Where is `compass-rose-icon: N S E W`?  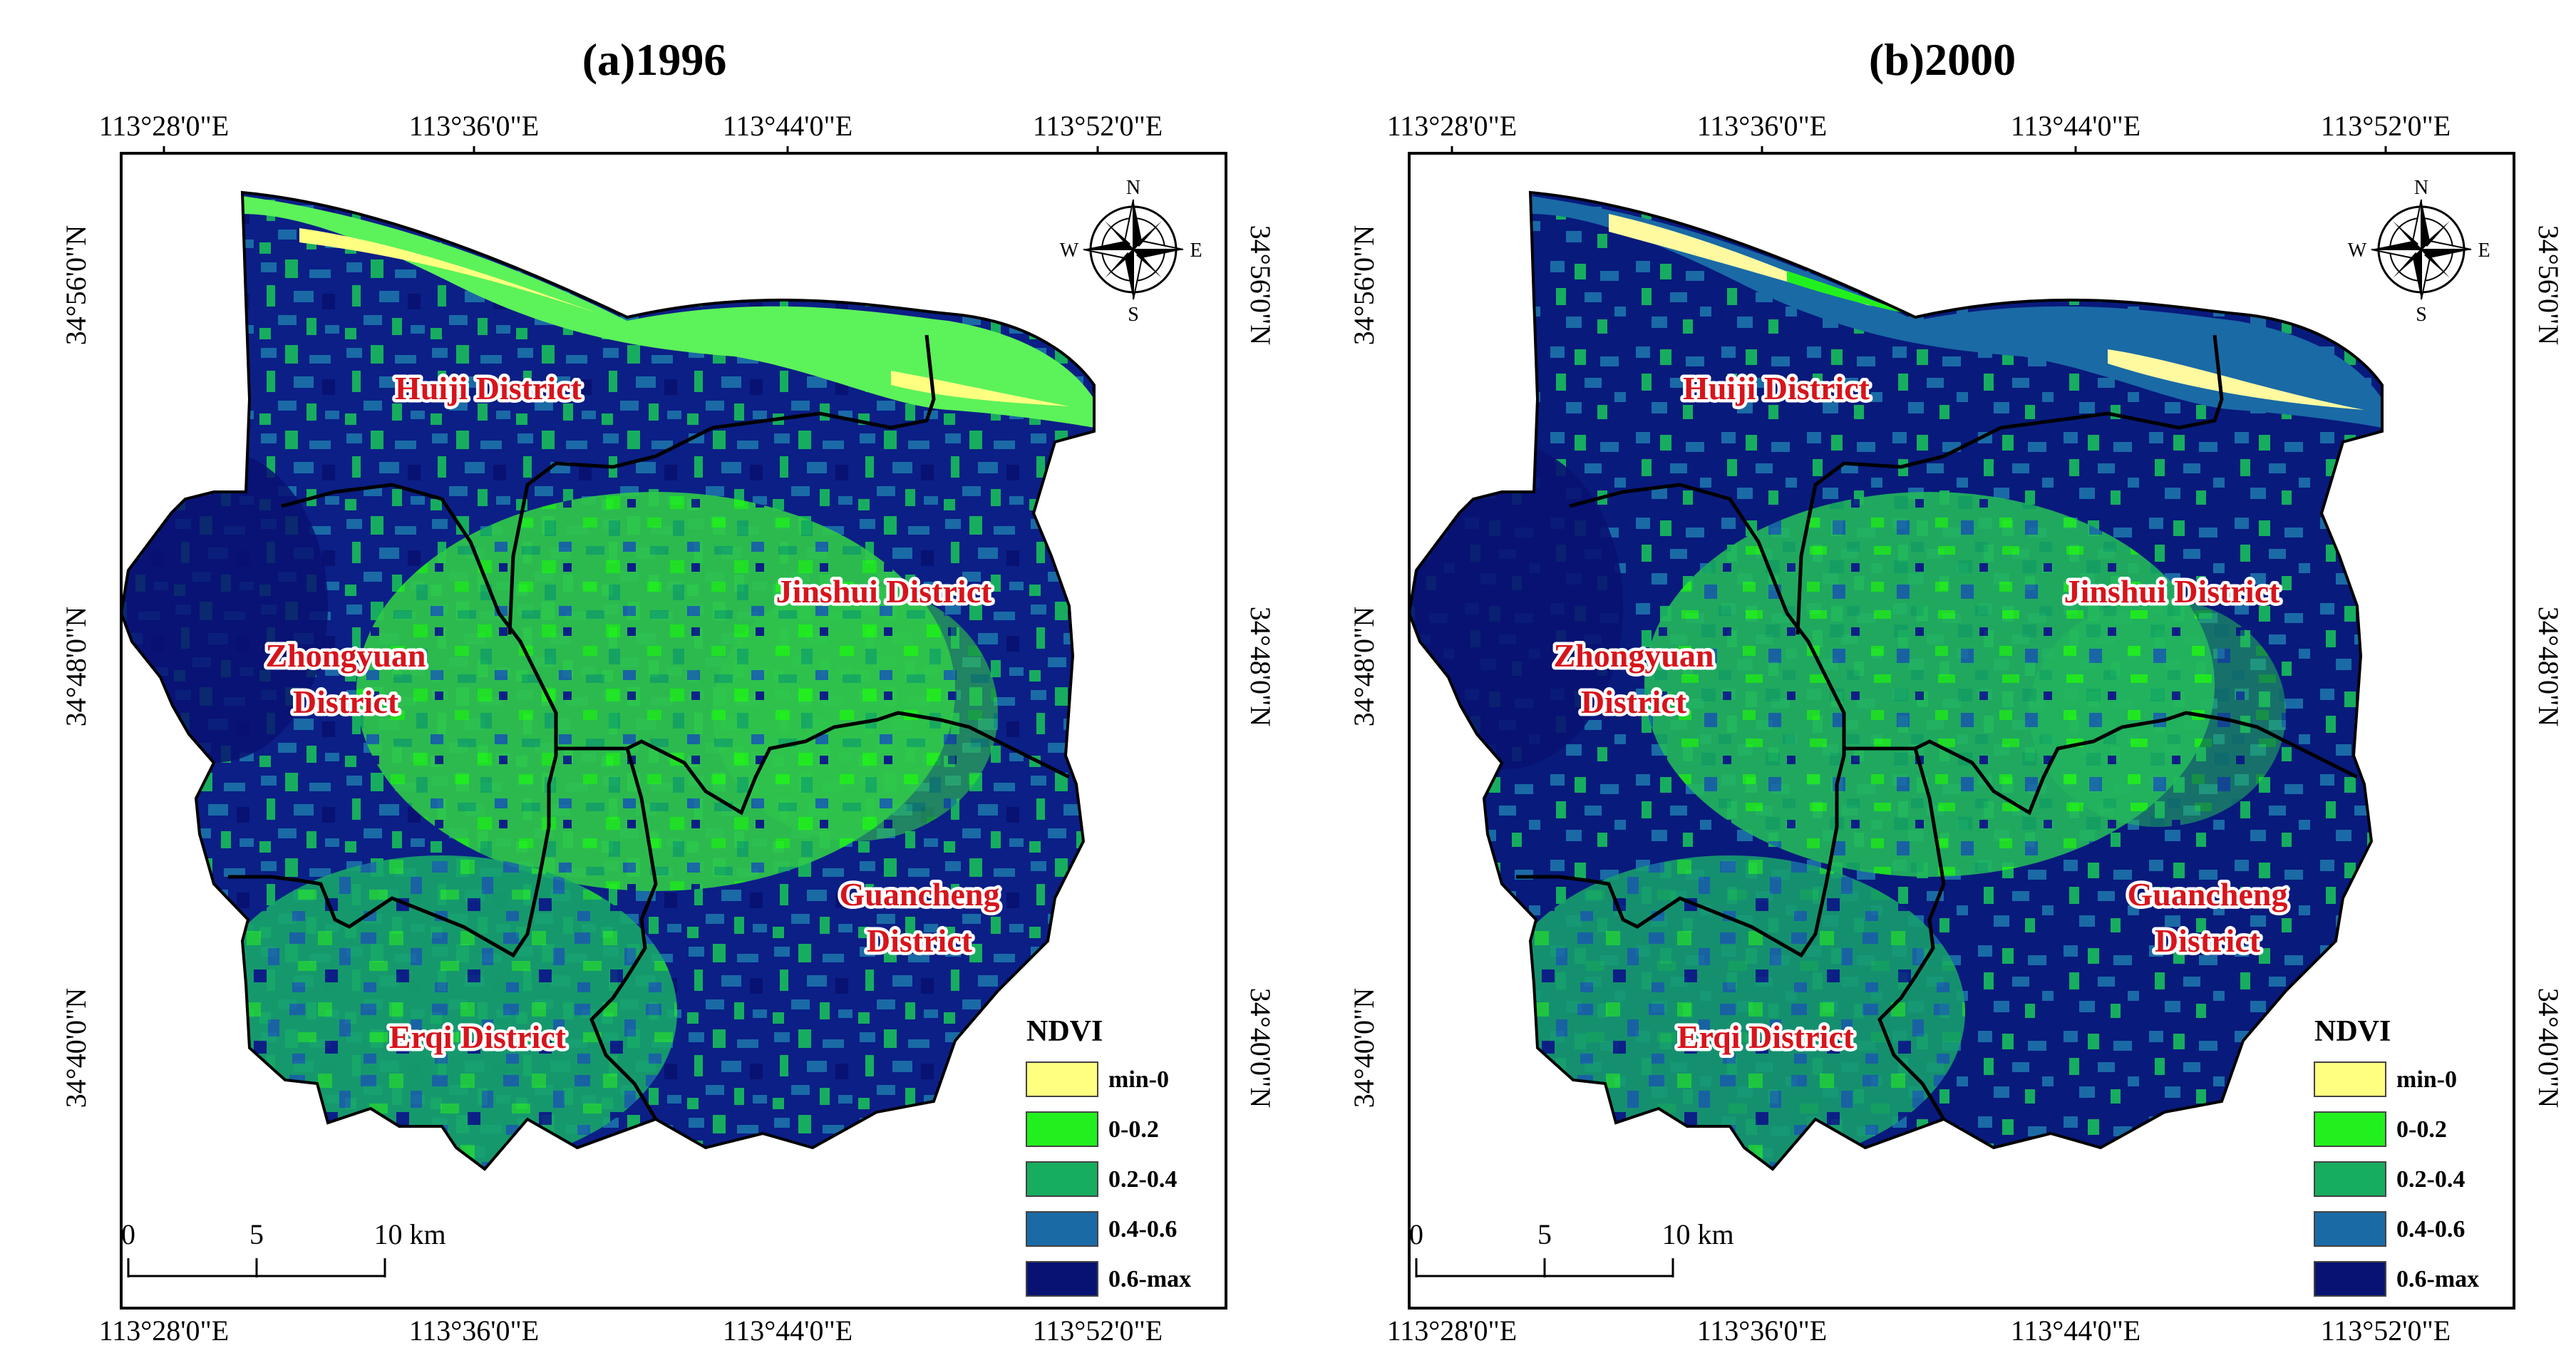 compass-rose-icon: N S E W is located at coordinates (2419, 251).